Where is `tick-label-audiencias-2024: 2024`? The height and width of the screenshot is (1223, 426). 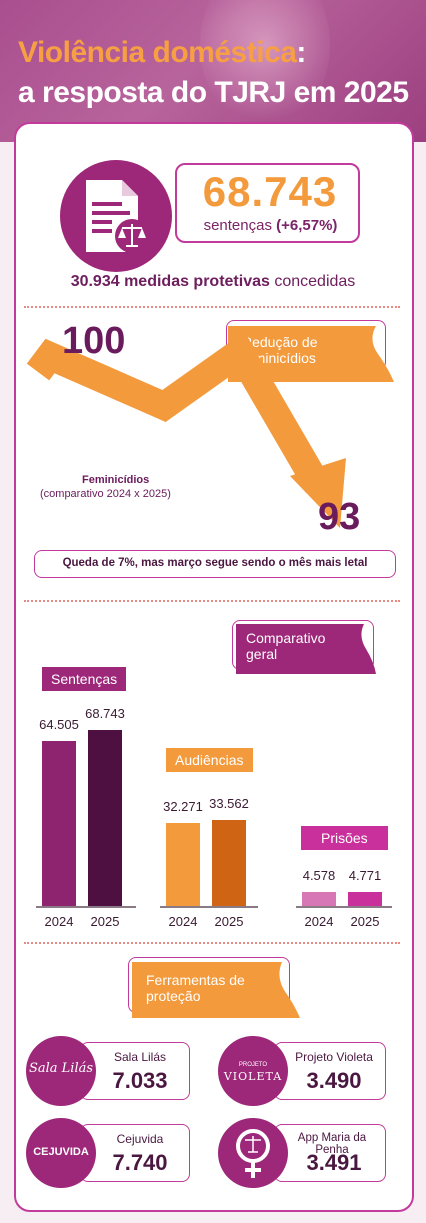 tick-label-audiencias-2024: 2024 is located at coordinates (183, 921).